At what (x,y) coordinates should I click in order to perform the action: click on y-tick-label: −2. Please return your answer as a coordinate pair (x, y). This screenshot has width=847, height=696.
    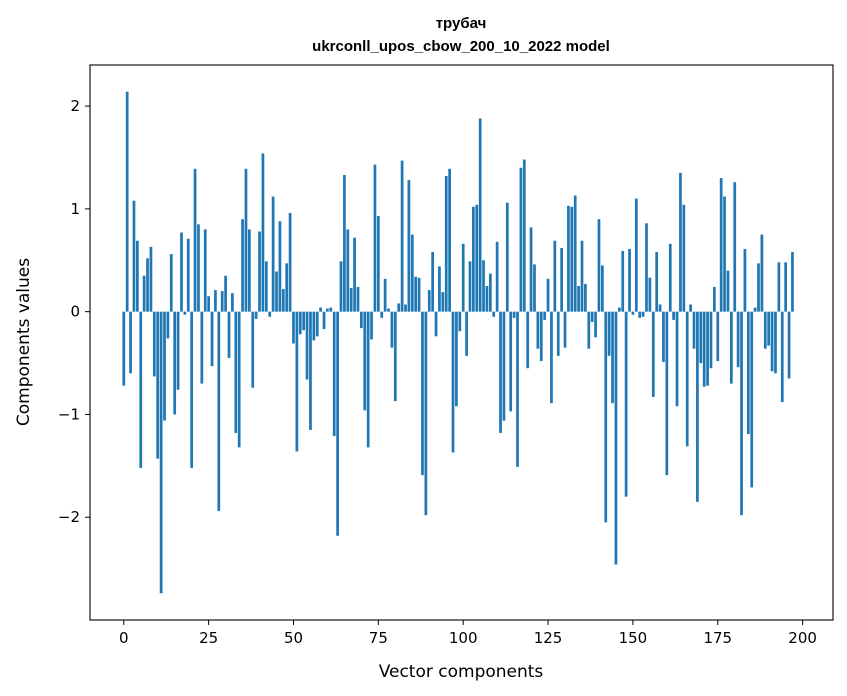
    Looking at the image, I should click on (69, 517).